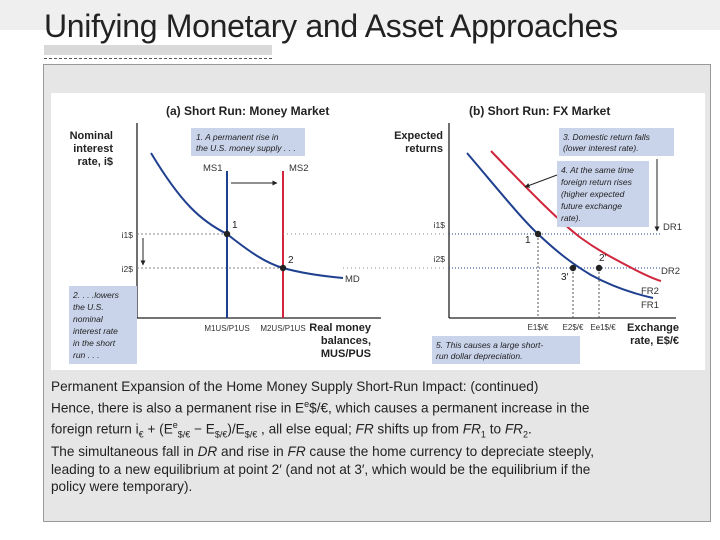  I want to click on note-4-line-3: (higher expected, so click(593, 194).